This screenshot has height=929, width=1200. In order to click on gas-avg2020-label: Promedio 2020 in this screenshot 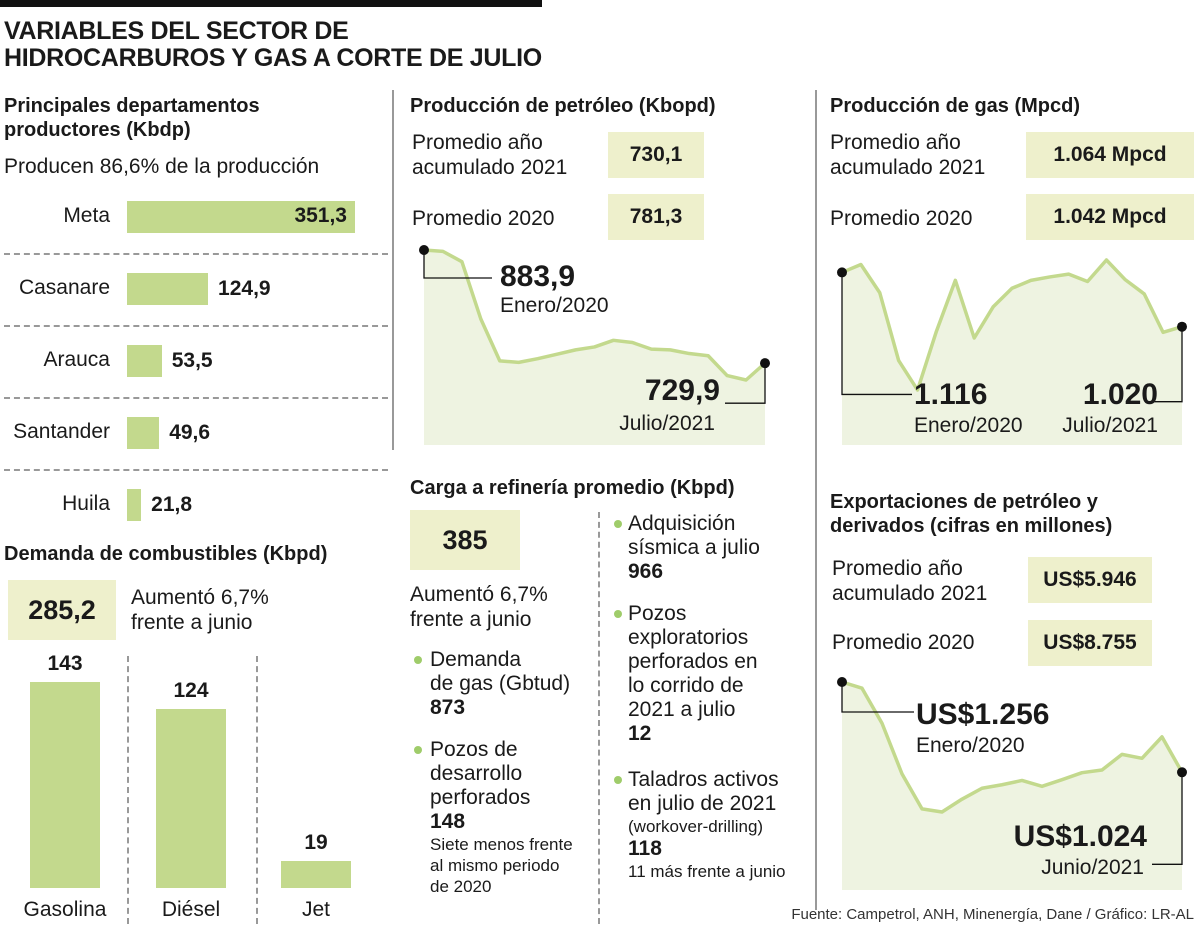, I will do `click(901, 218)`.